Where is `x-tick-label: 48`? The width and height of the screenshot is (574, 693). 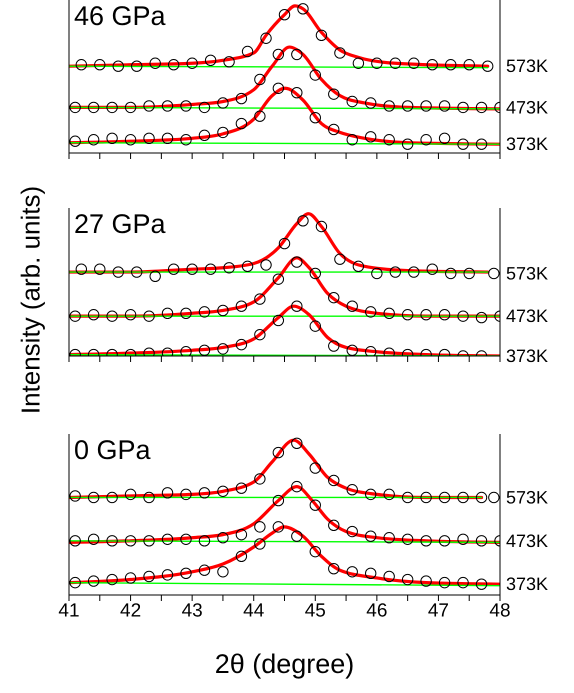 x-tick-label: 48 is located at coordinates (500, 611).